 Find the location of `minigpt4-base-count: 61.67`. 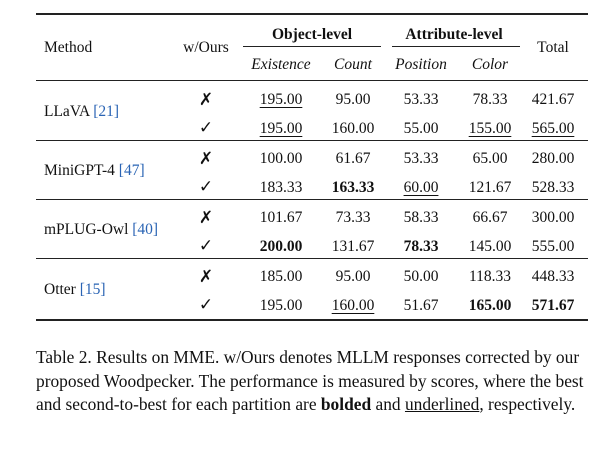

minigpt4-base-count: 61.67 is located at coordinates (353, 158).